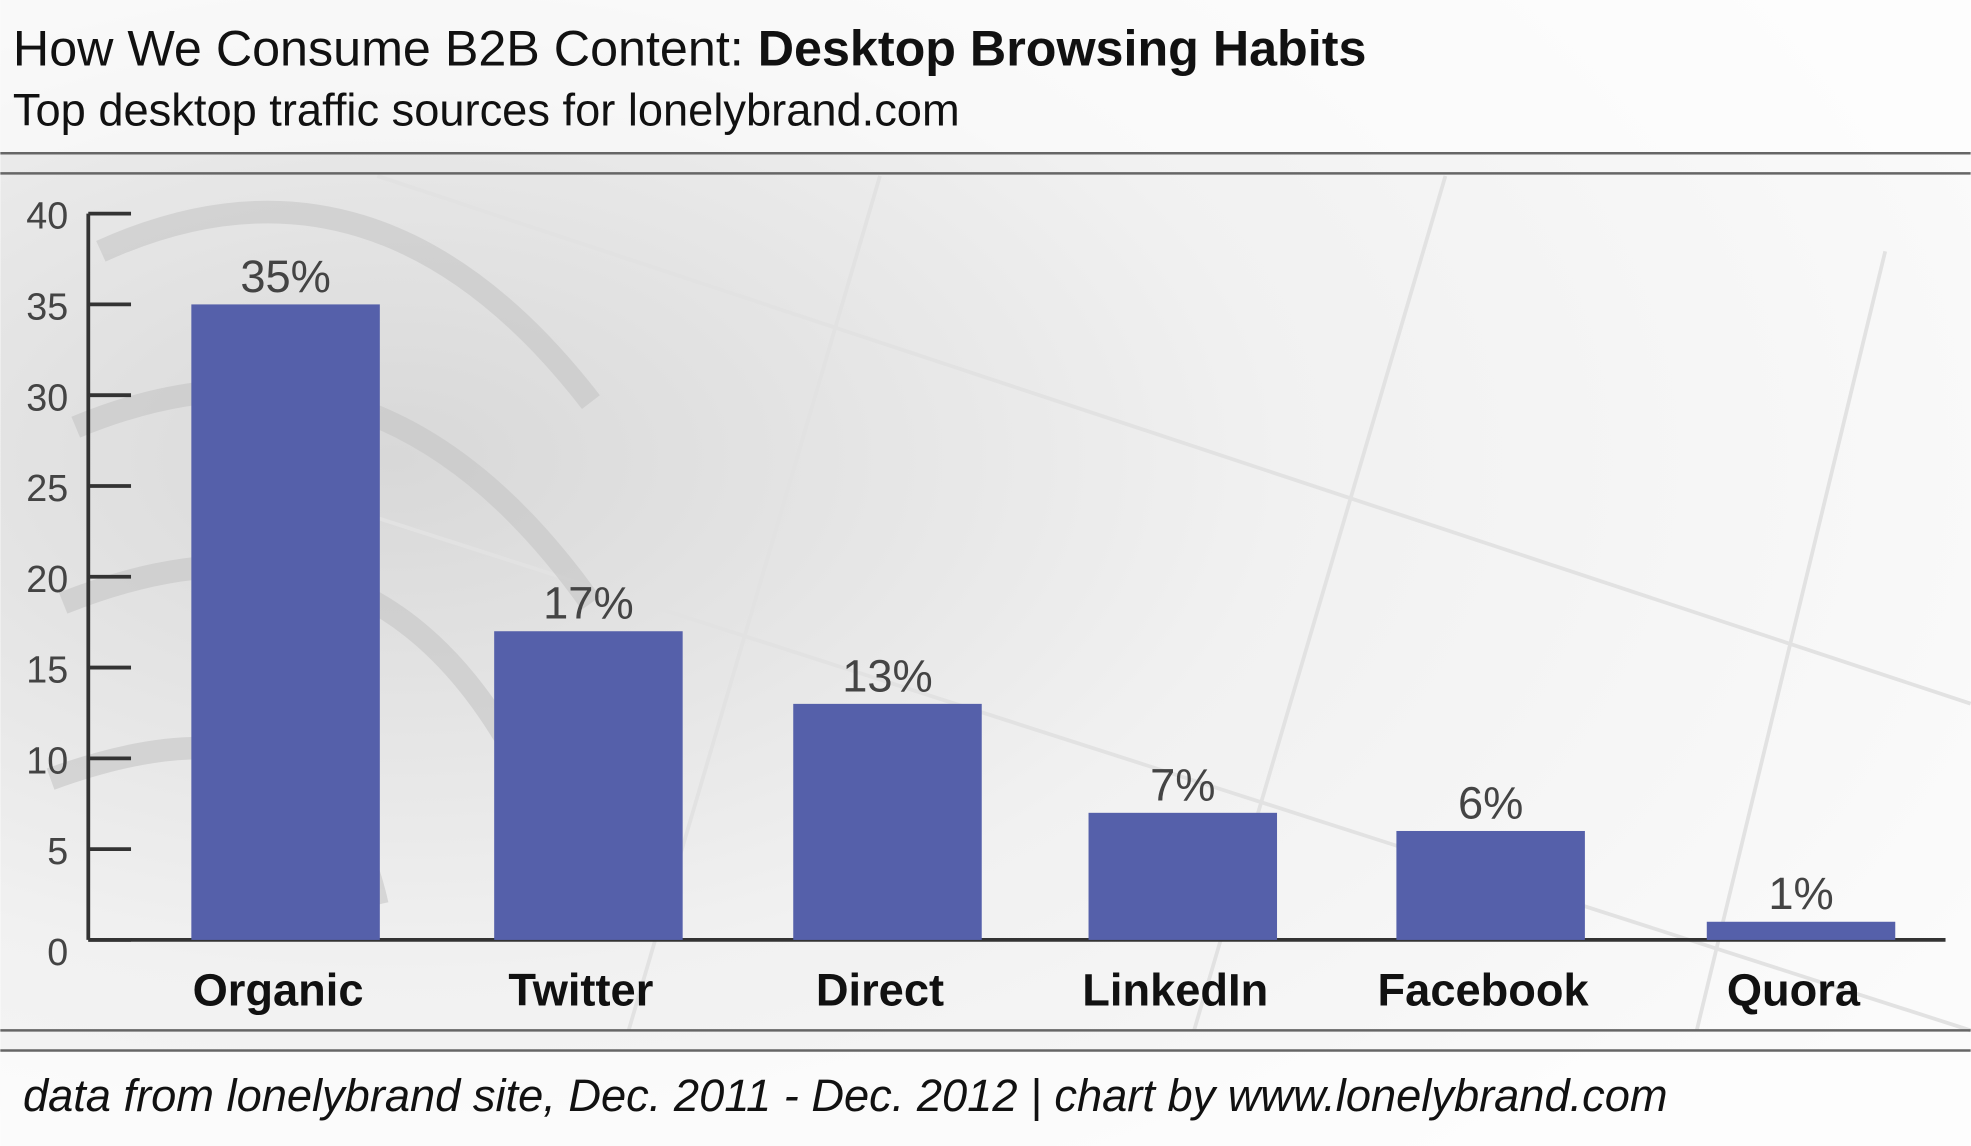 Image resolution: width=1971 pixels, height=1146 pixels. I want to click on title-regular: How We Consume B2B Content:, so click(378, 48).